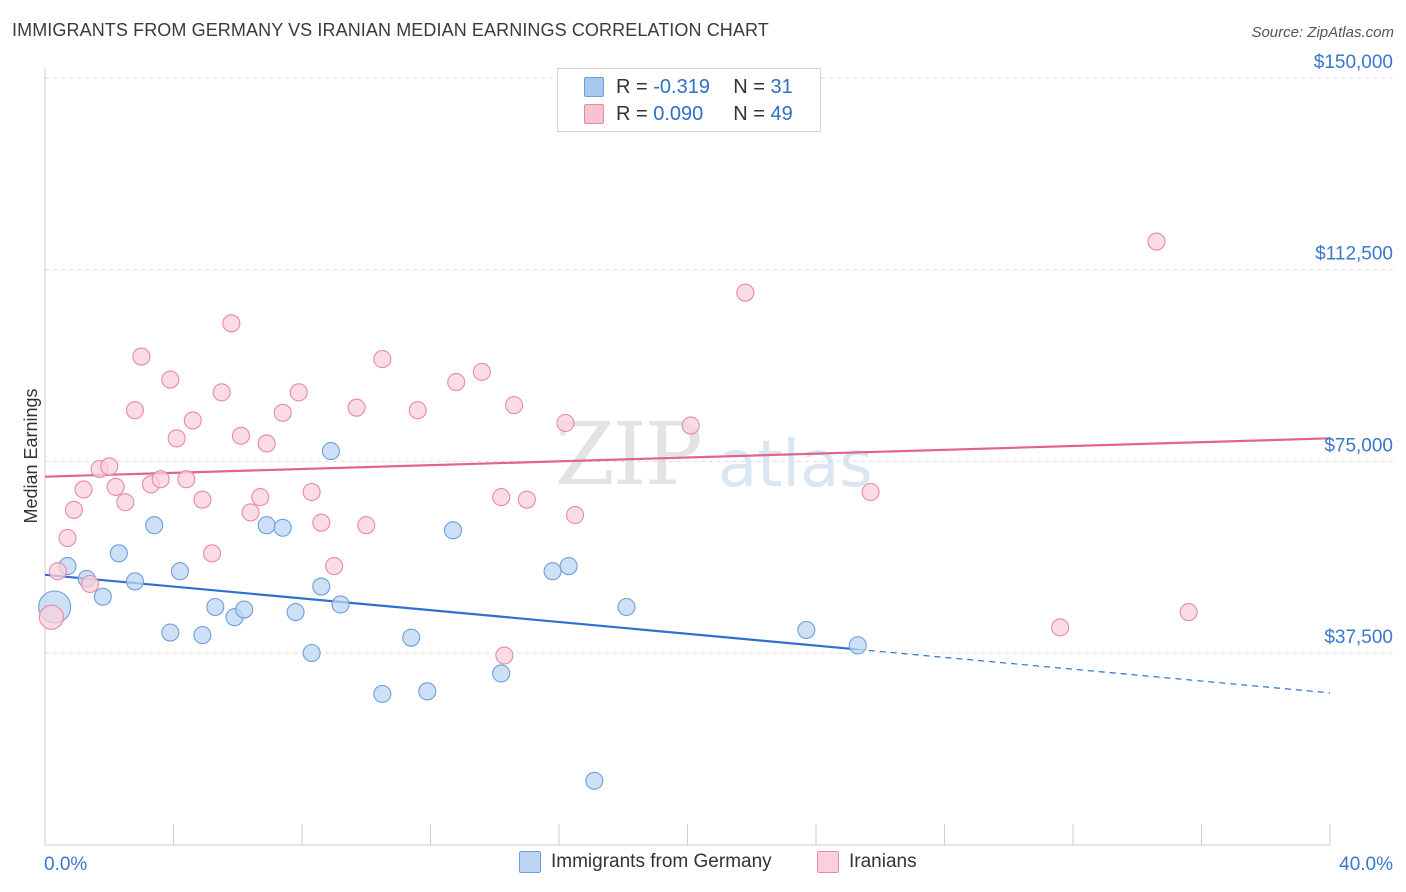  Describe the element at coordinates (1358, 637) in the screenshot. I see `y-tick-label: $37,500` at that location.